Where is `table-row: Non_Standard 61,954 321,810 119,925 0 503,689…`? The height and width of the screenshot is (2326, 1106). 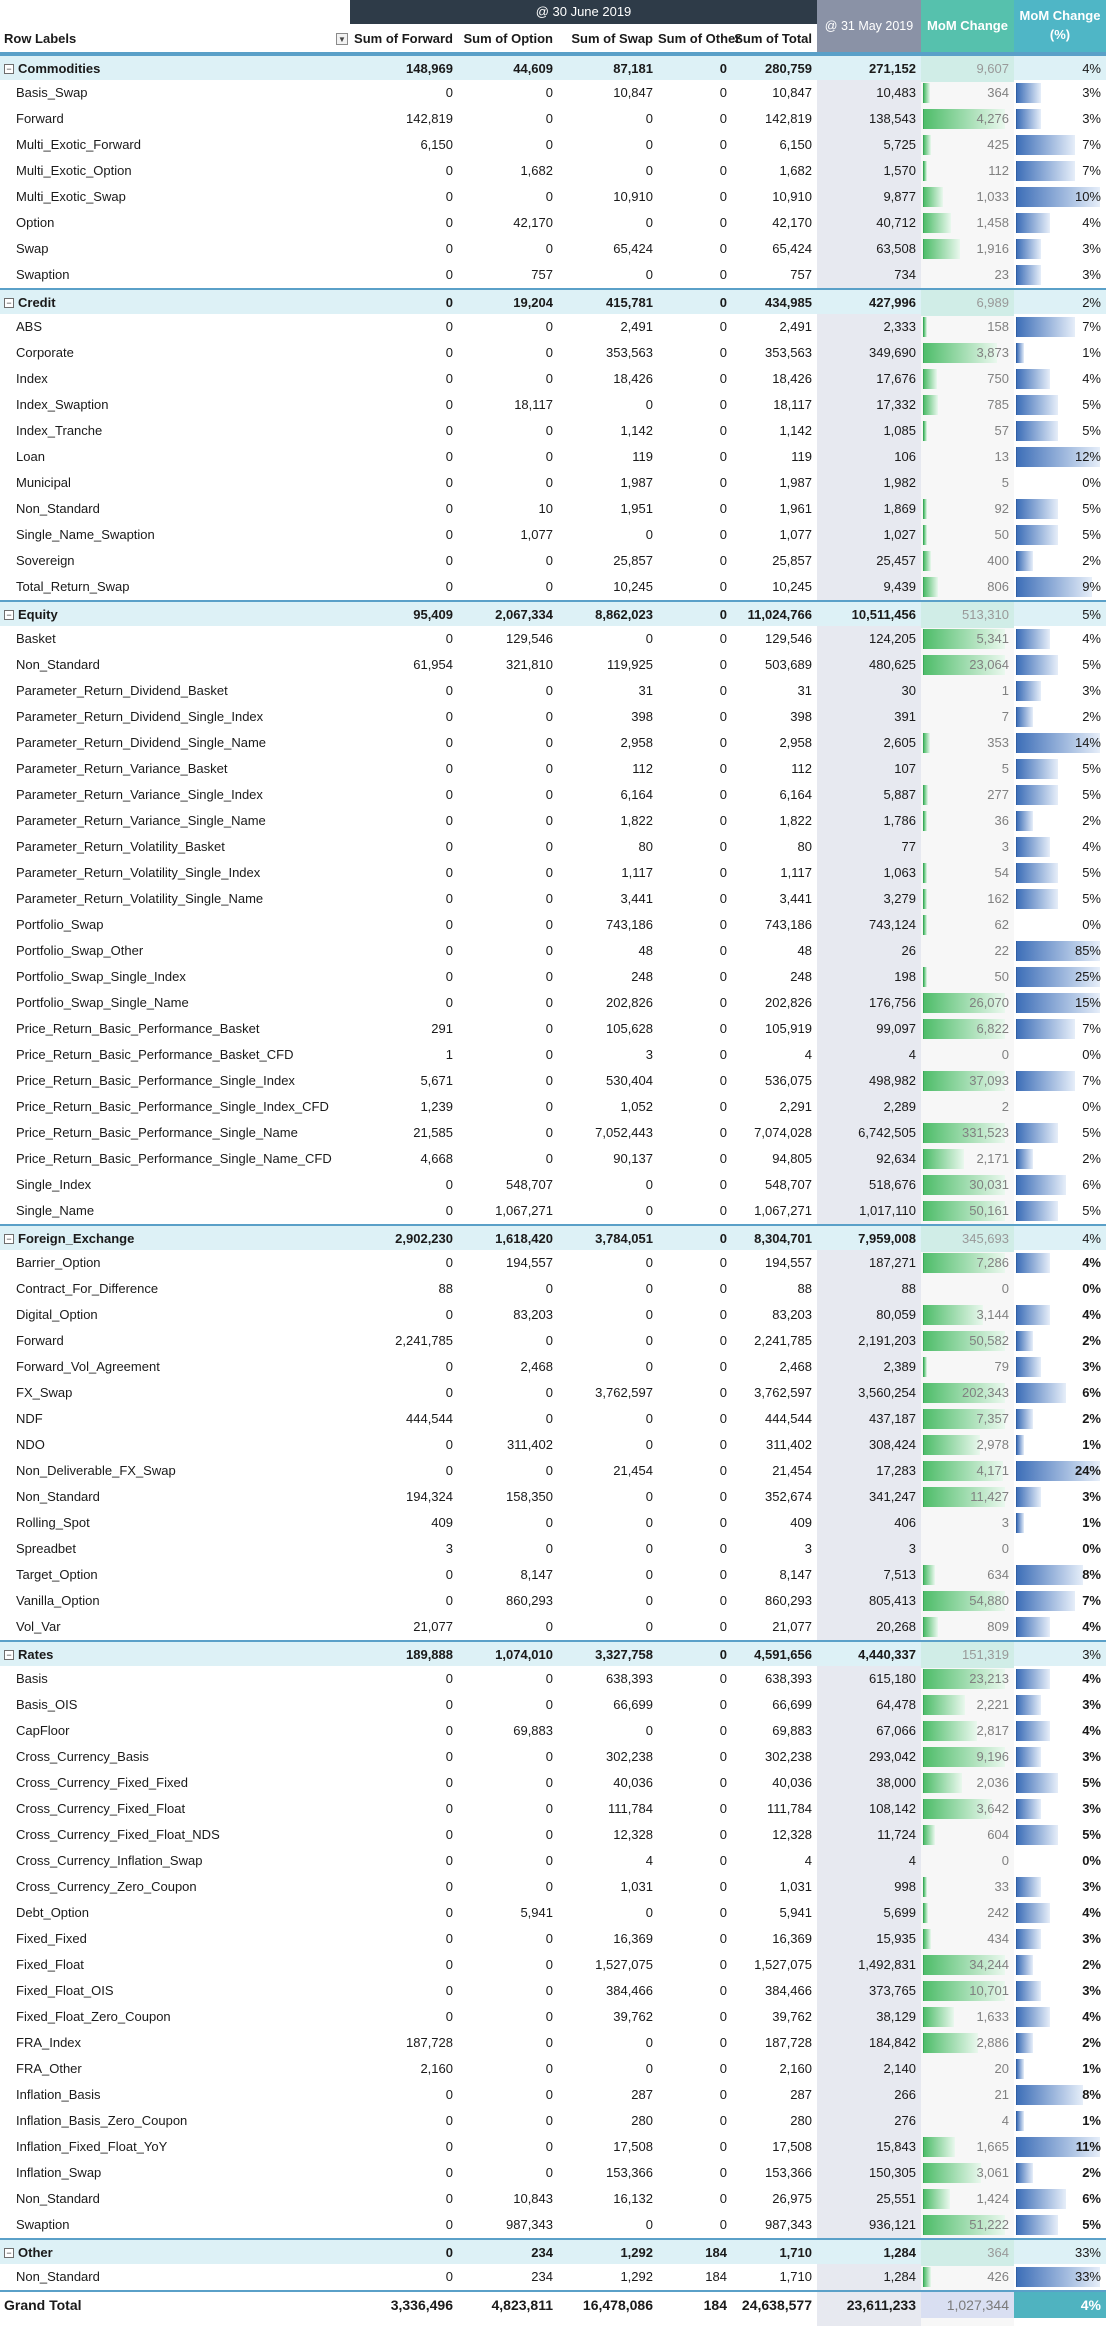
table-row: Non_Standard 61,954 321,810 119,925 0 503,689… is located at coordinates (553, 665).